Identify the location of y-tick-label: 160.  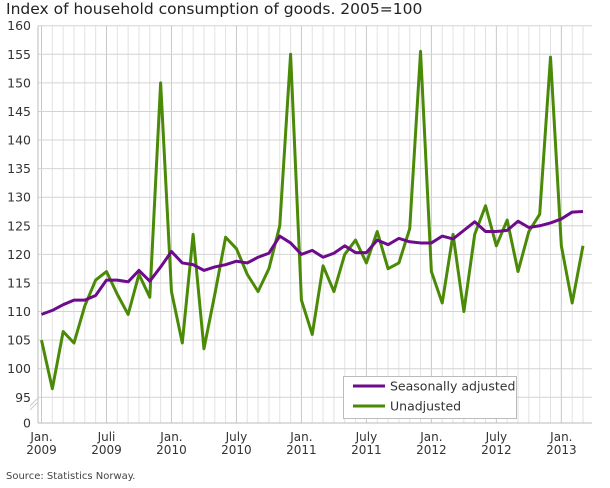
(19, 25).